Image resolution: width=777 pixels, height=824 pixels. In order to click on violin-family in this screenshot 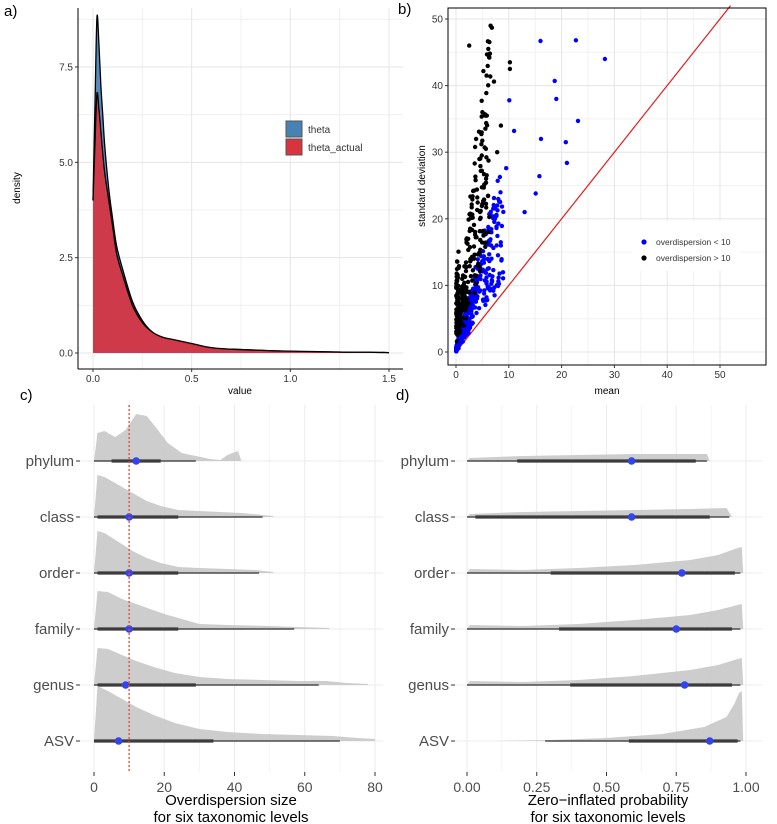, I will do `click(605, 616)`.